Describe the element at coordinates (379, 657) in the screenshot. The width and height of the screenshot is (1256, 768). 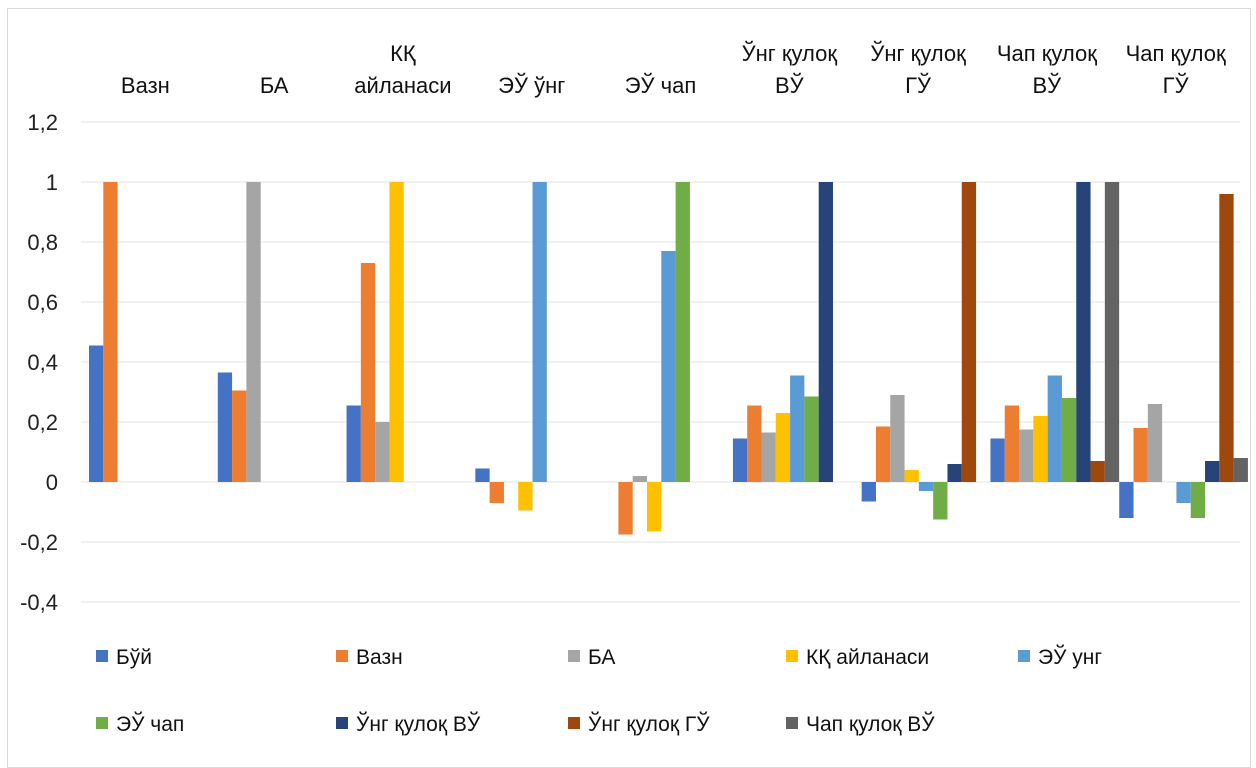
I see `legend-label: Вазн` at that location.